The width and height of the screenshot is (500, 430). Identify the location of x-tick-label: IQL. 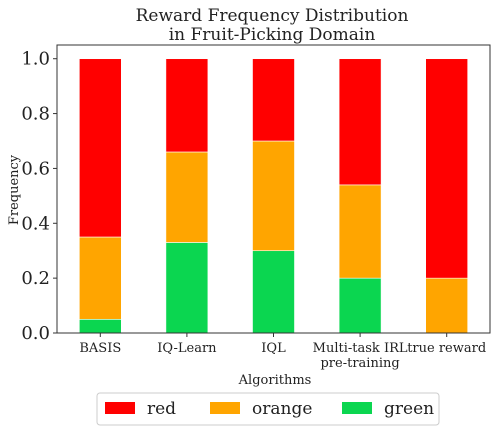
(273, 348).